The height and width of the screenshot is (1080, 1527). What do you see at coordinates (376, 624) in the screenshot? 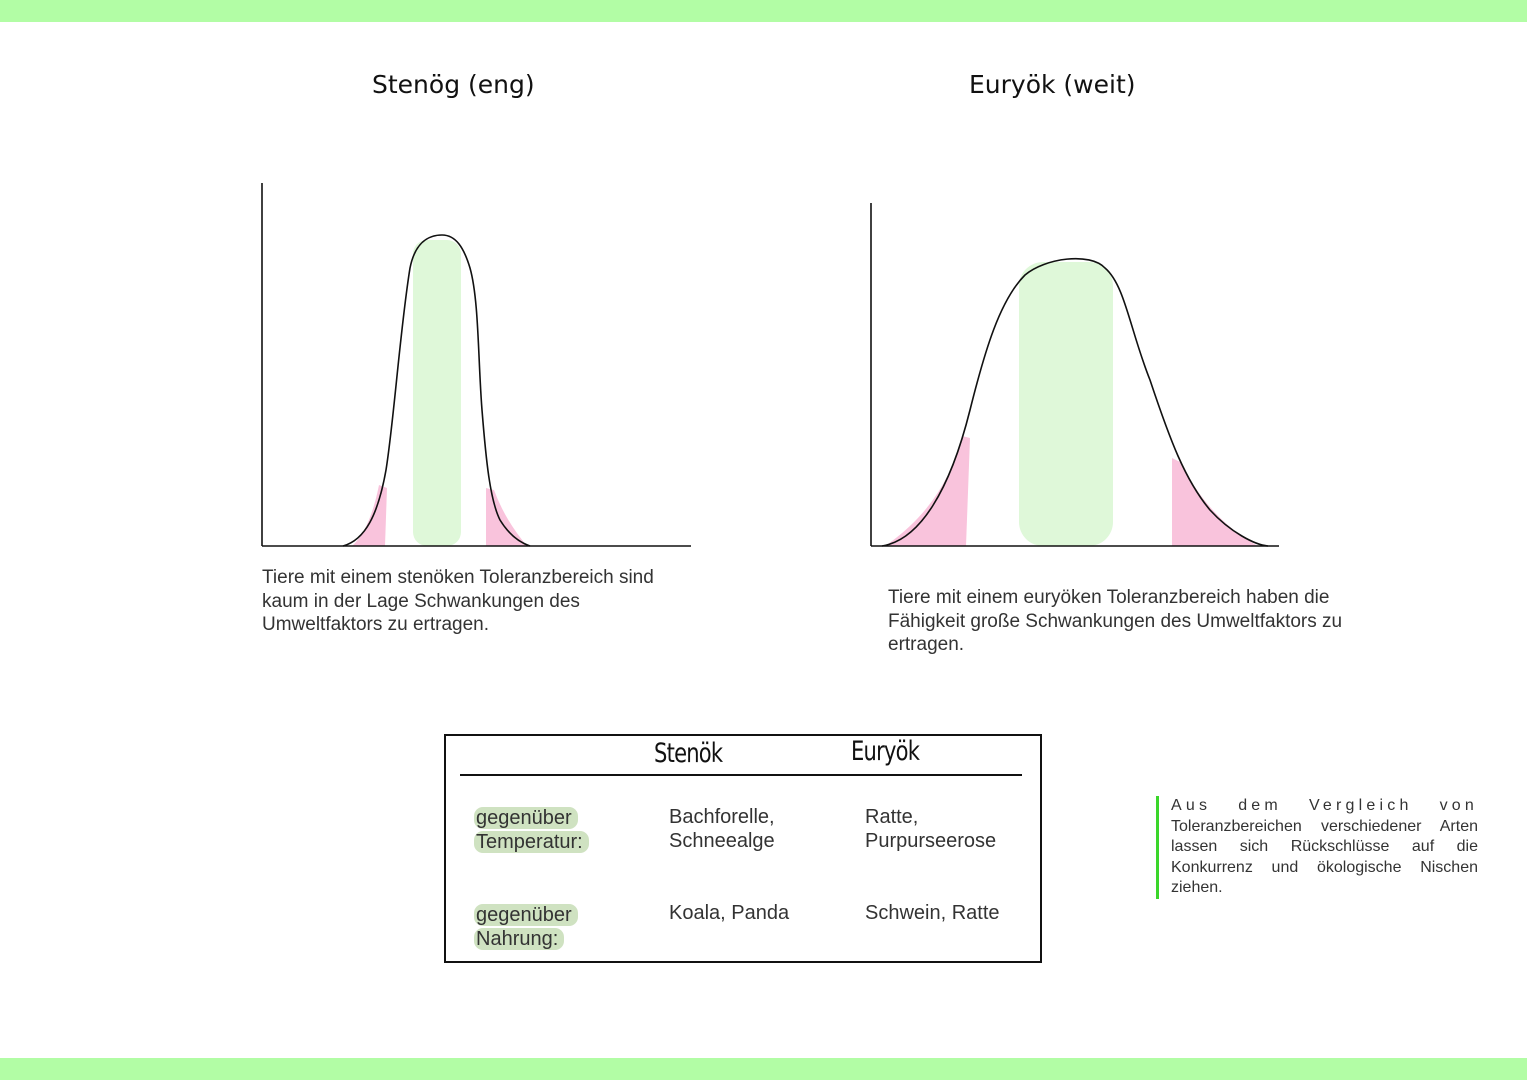
I see `stenoek-description-line: Umweltfaktors zu ertragen.` at bounding box center [376, 624].